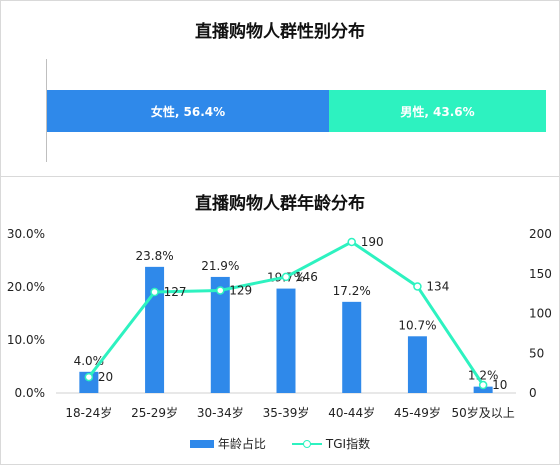 This screenshot has height=465, width=560. I want to click on chart-legend: 年龄占比 TGI指数, so click(280, 443).